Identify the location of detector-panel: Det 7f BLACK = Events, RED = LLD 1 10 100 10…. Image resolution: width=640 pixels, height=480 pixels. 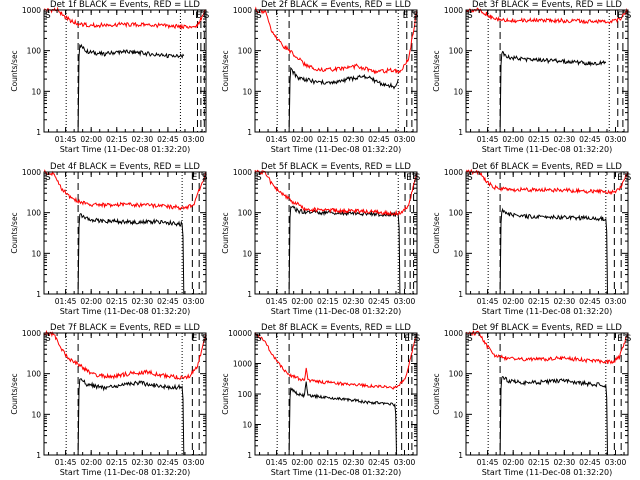
(109, 400).